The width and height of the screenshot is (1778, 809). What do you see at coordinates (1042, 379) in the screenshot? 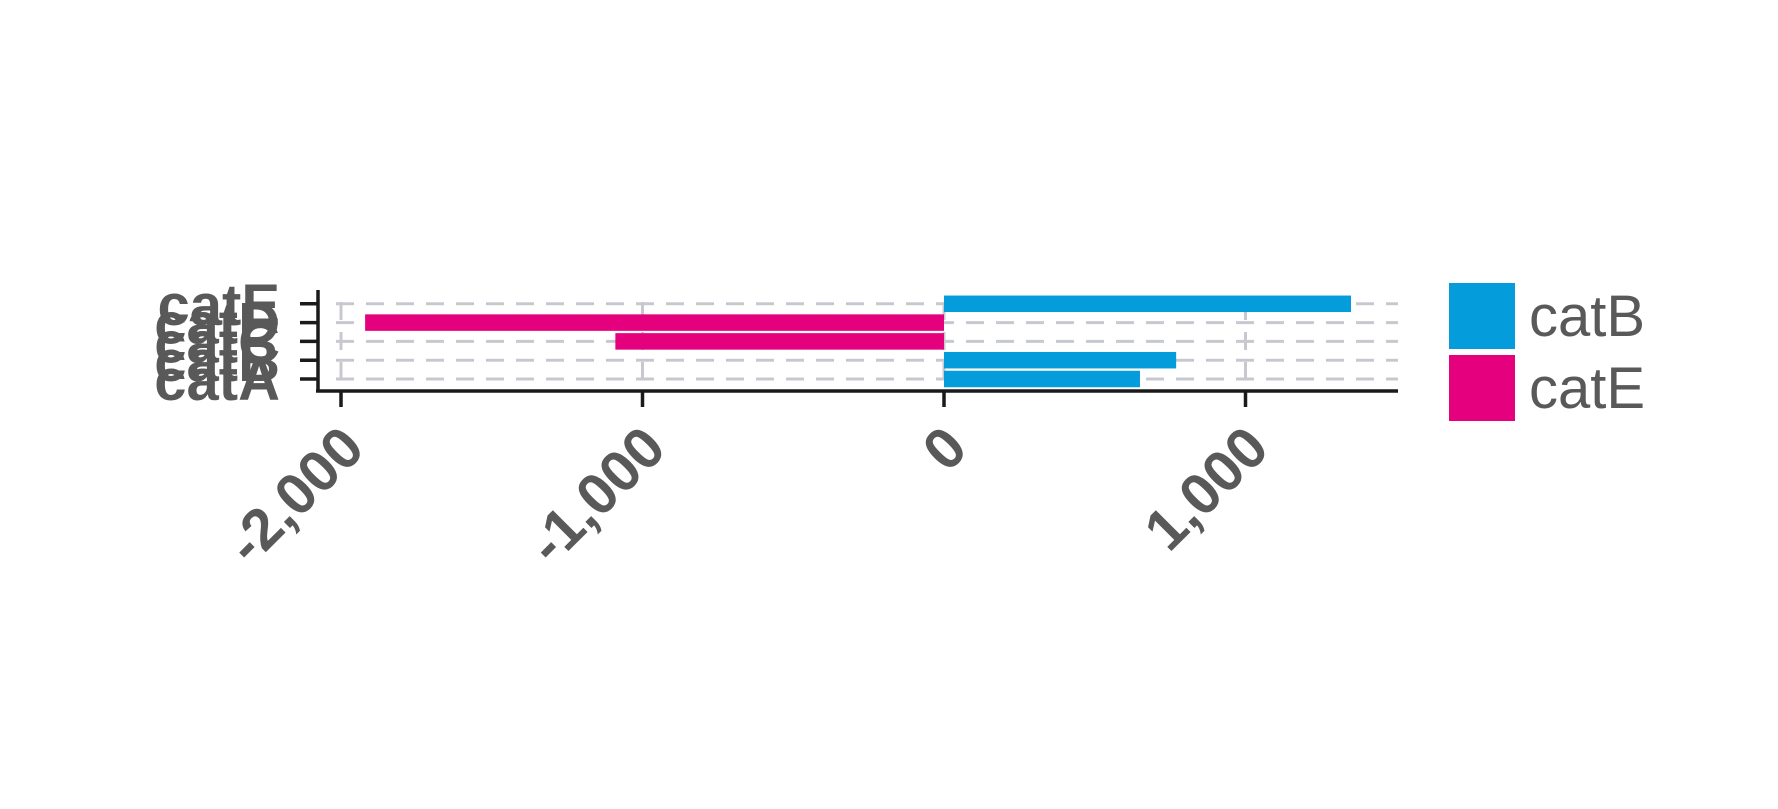
I see `bar-catB-catA` at bounding box center [1042, 379].